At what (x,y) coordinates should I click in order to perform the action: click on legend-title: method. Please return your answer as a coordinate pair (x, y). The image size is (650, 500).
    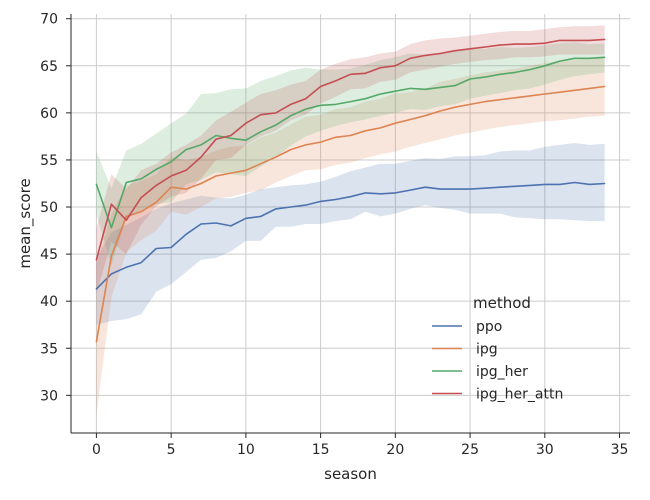
    Looking at the image, I should click on (502, 303).